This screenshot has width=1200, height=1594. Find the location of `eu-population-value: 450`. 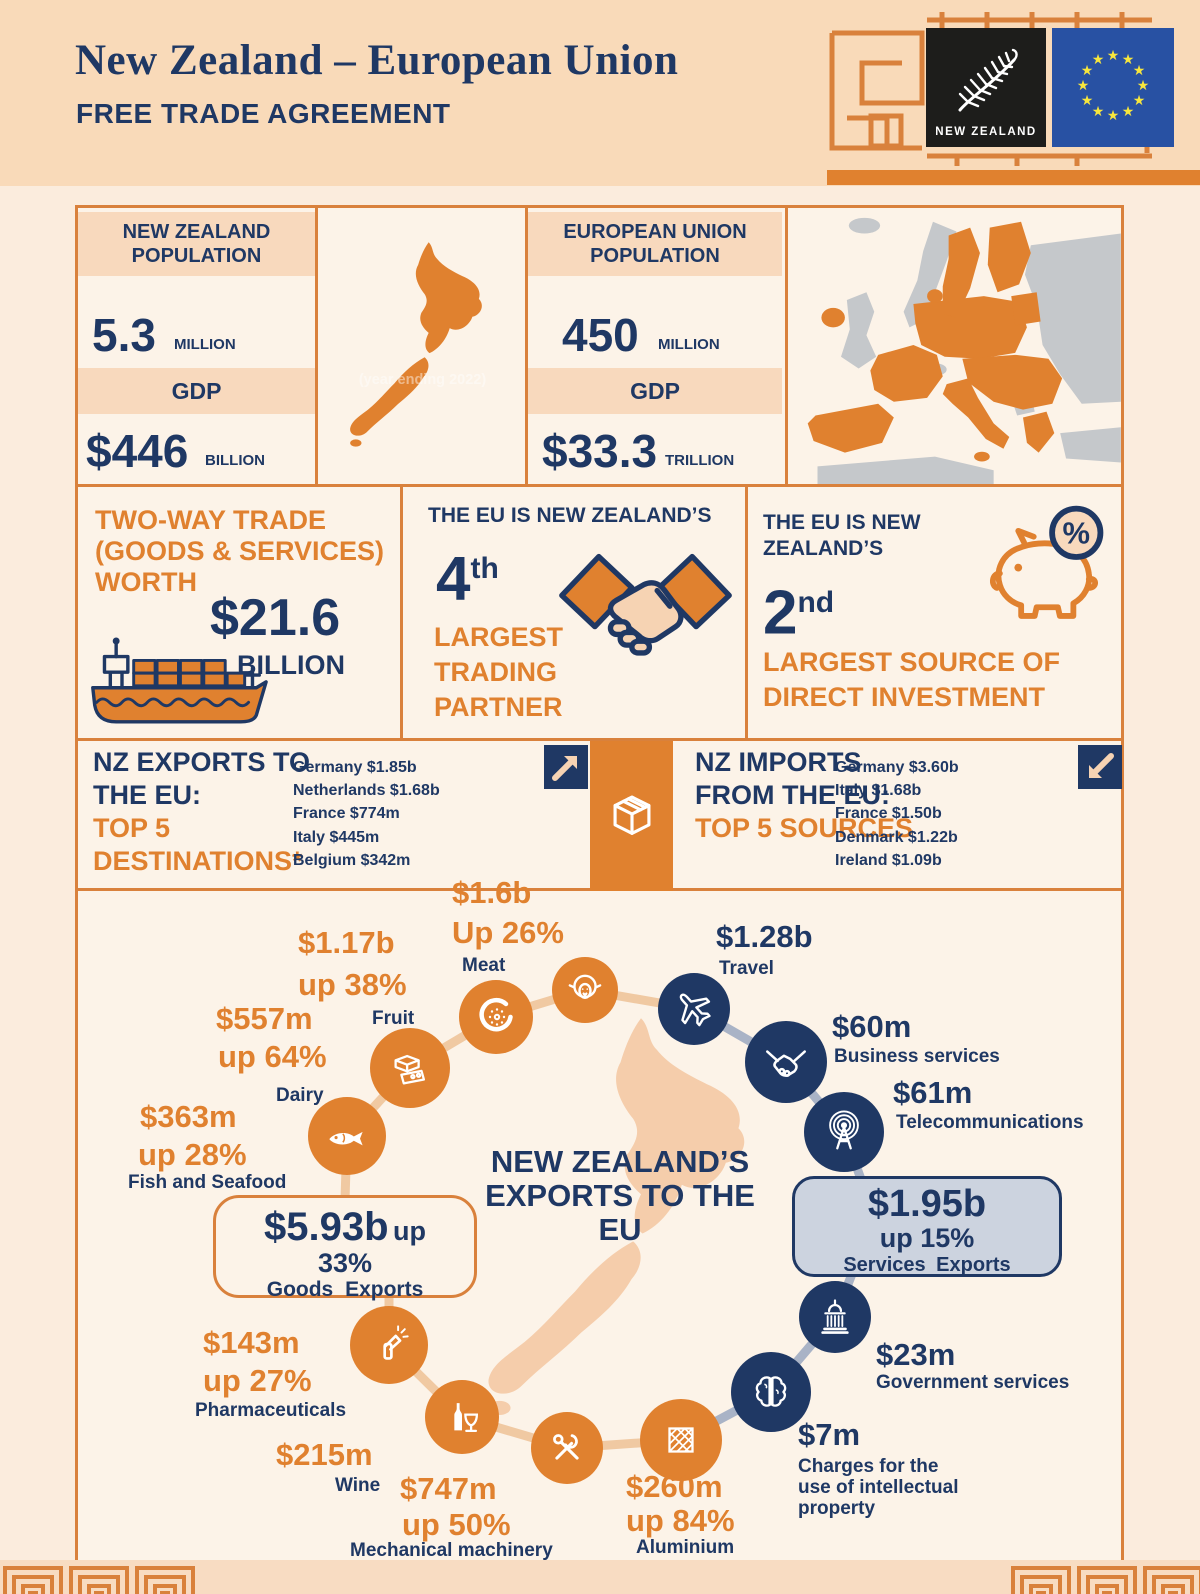

eu-population-value: 450 is located at coordinates (600, 335).